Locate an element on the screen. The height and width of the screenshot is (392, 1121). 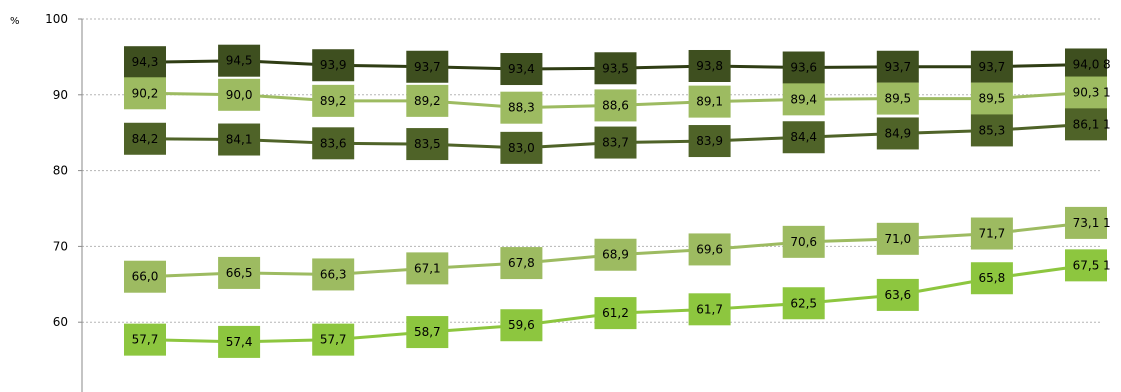
data-point: 89,1 is located at coordinates (709, 101).